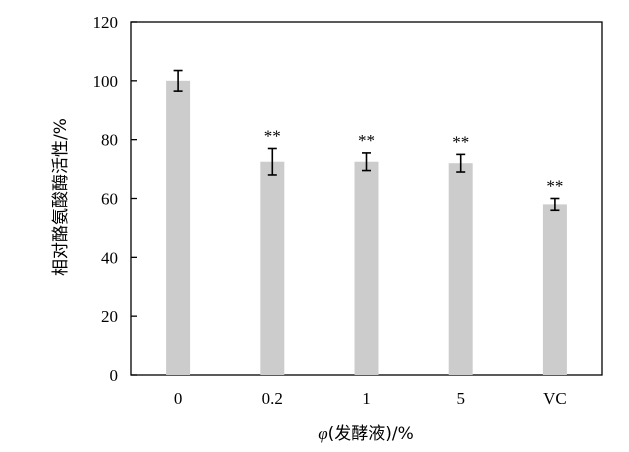  What do you see at coordinates (106, 22) in the screenshot?
I see `y-tick-label: 120` at bounding box center [106, 22].